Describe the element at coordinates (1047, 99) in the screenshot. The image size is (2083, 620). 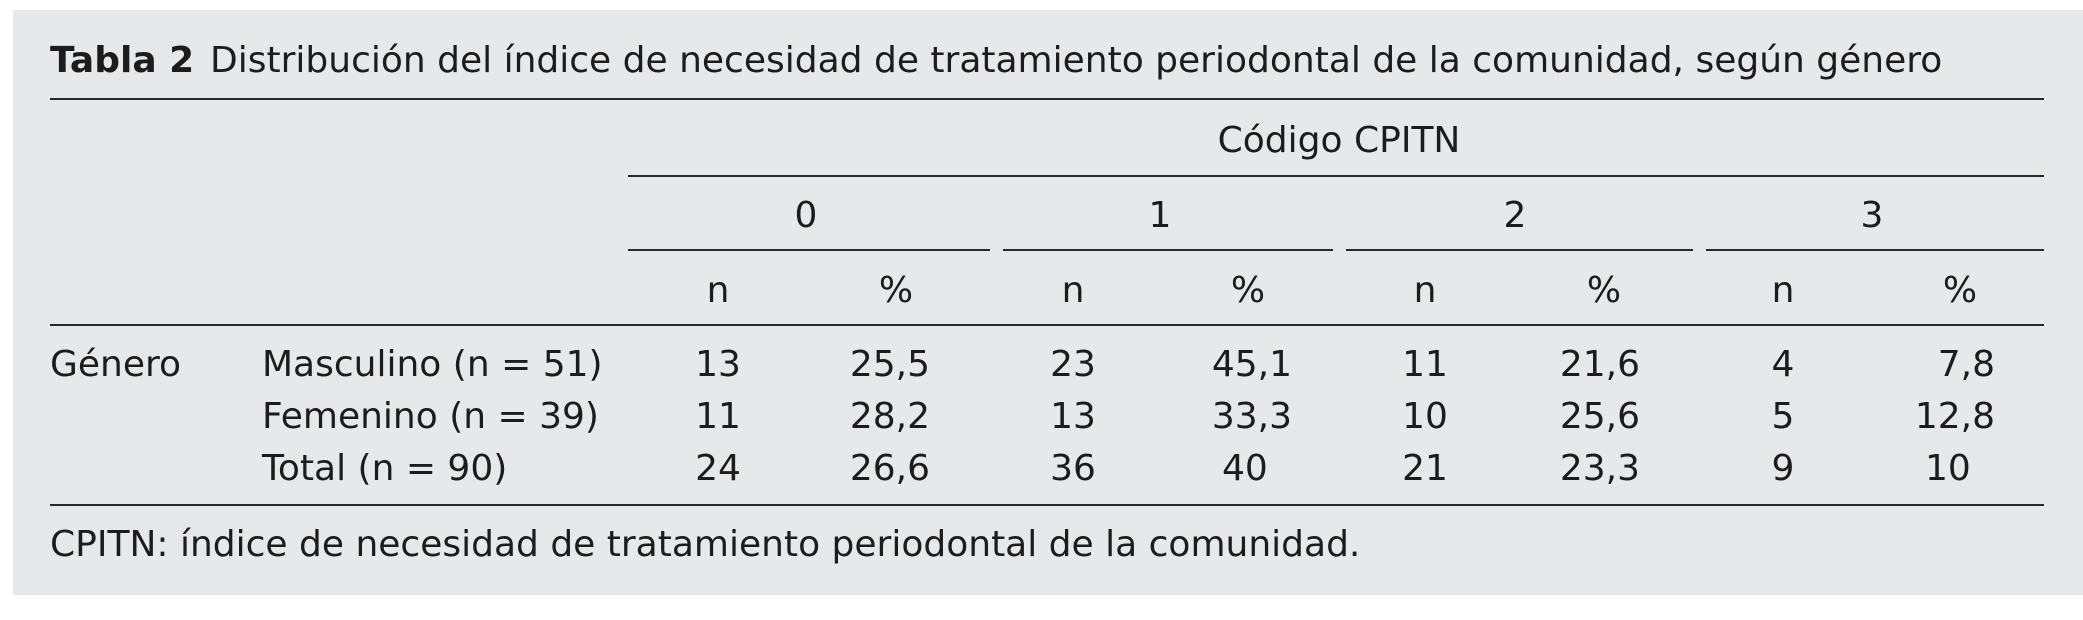
I see `top-rule` at that location.